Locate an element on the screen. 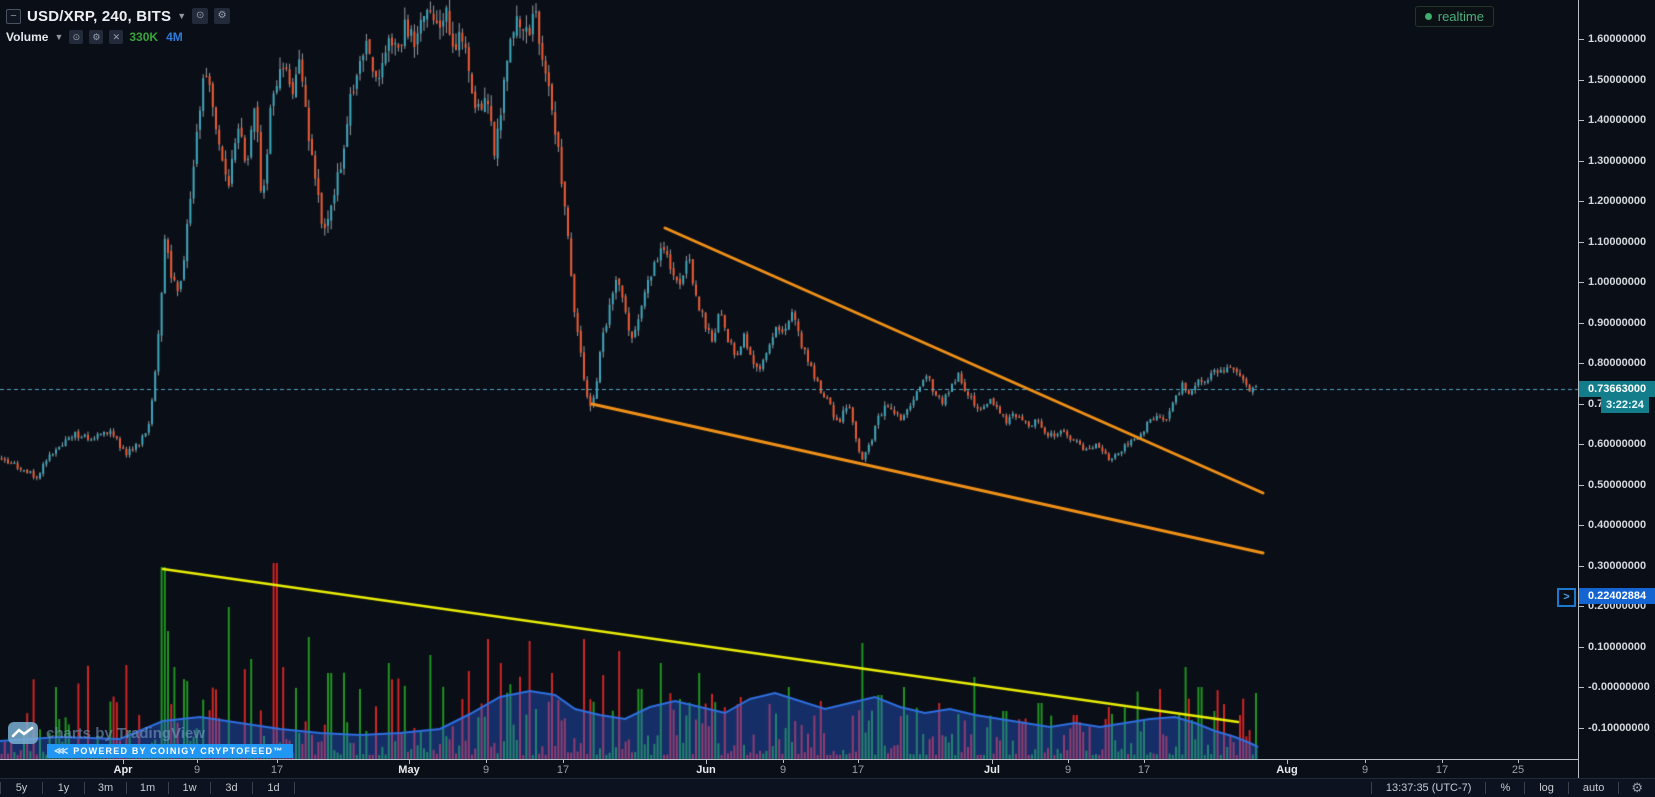  volume-value-label: 0.22402884 is located at coordinates (1617, 596).